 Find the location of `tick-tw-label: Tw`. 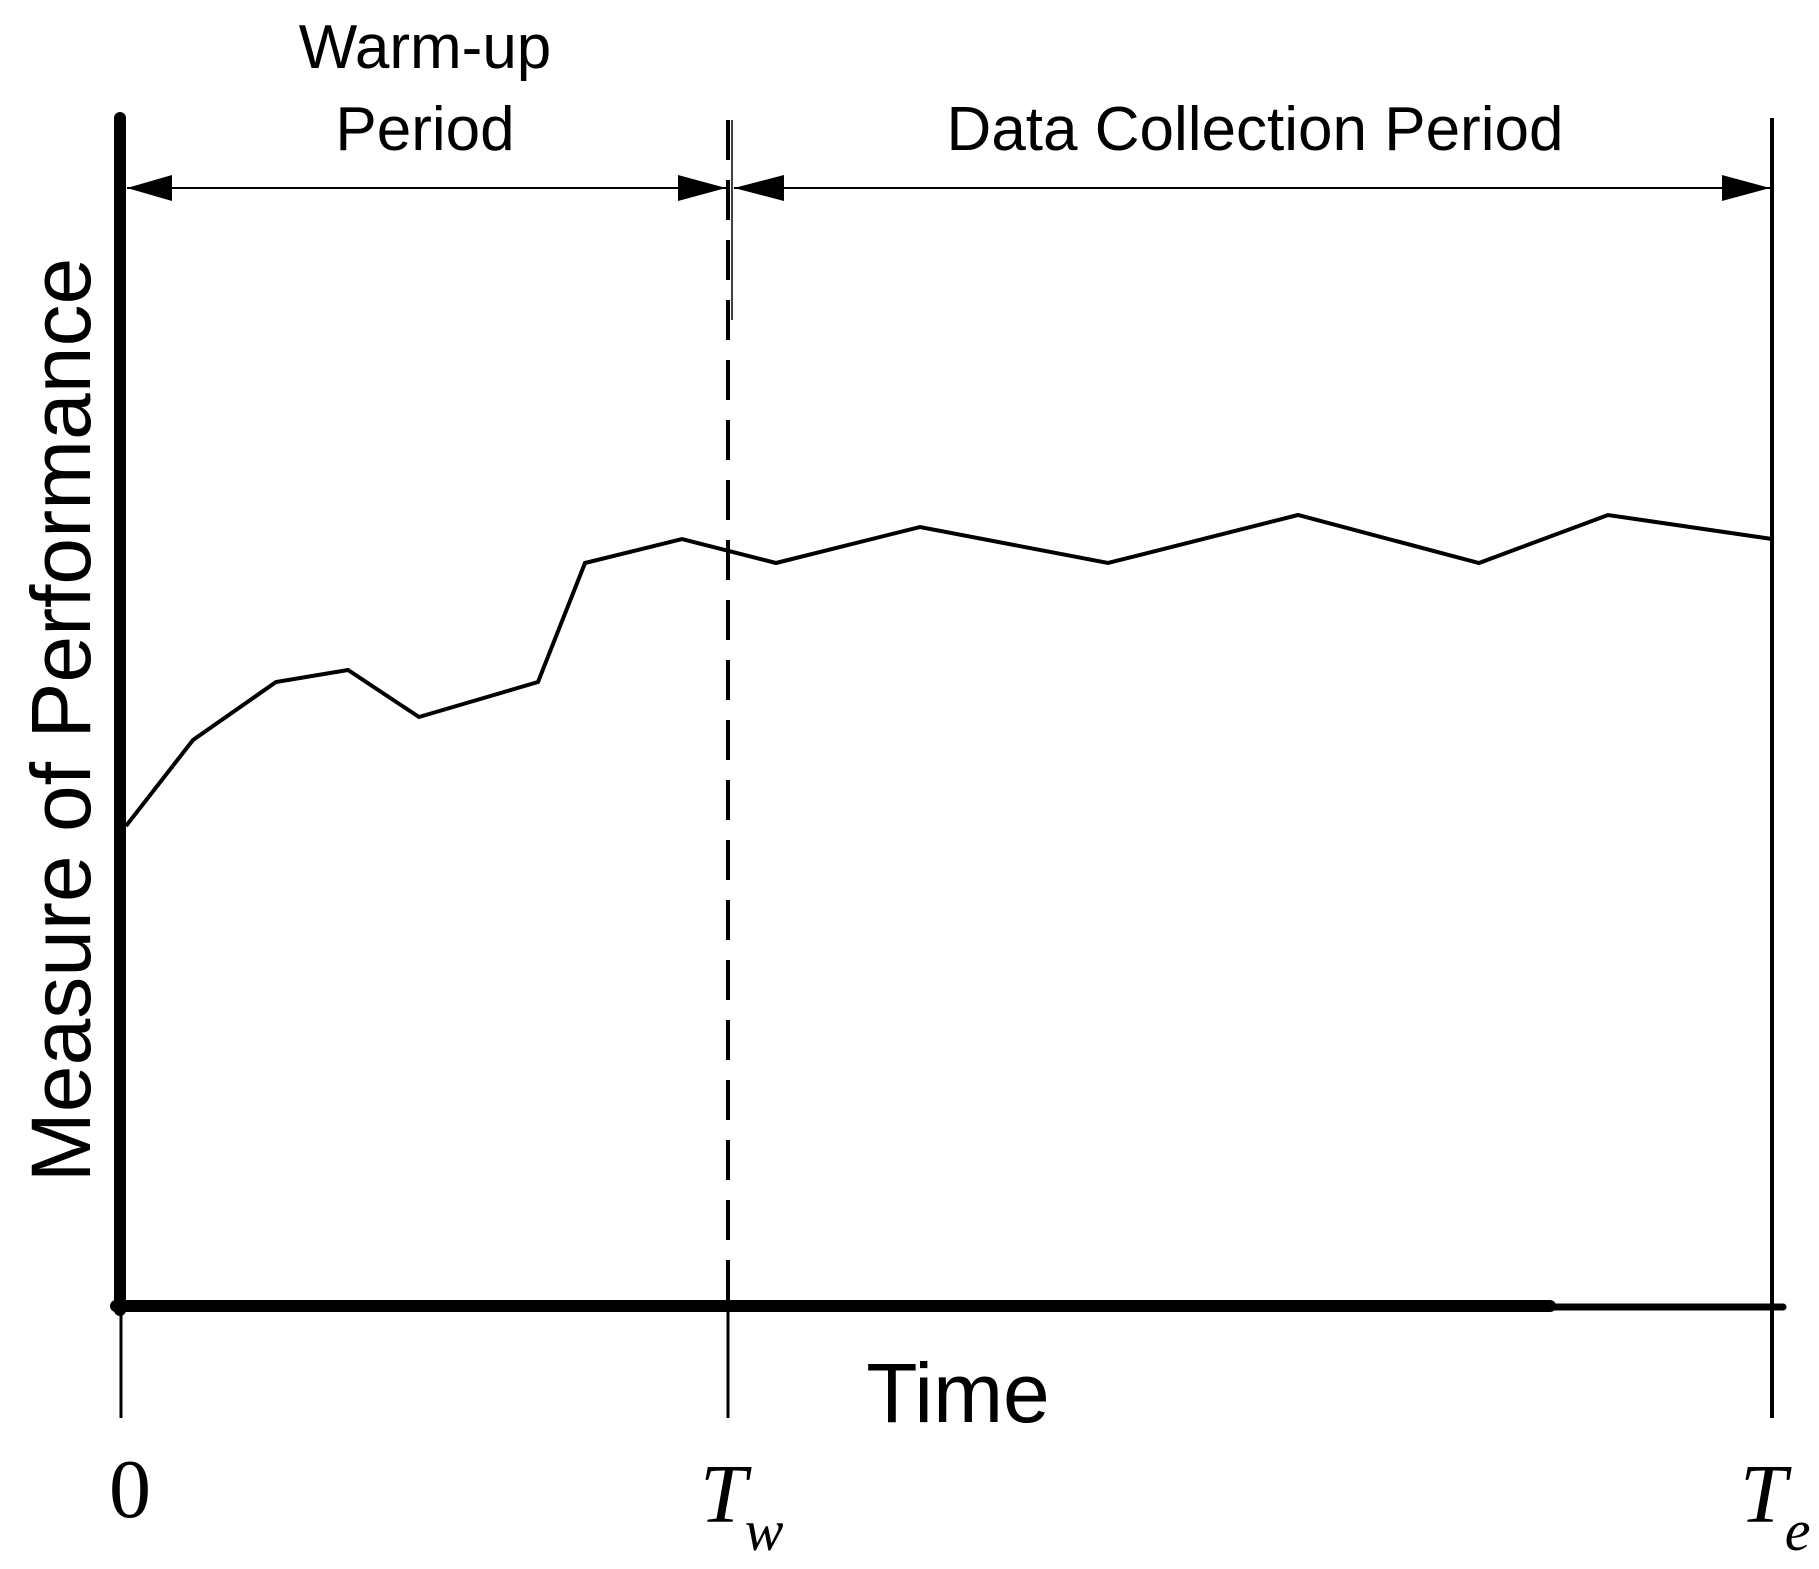

tick-tw-label: Tw is located at coordinates (742, 1505).